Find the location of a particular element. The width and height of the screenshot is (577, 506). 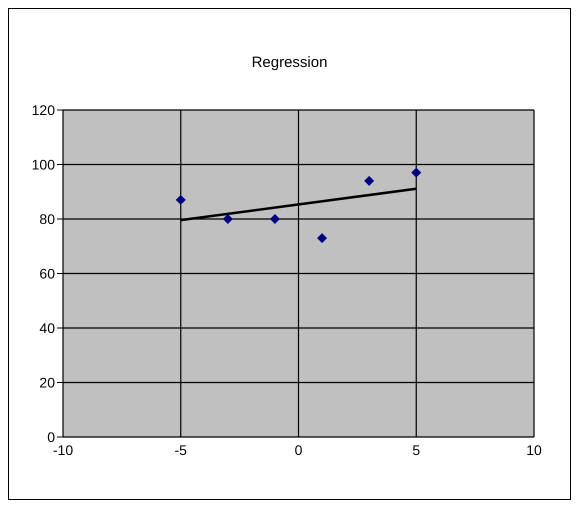

y-tick-label: 40 is located at coordinates (47, 328).